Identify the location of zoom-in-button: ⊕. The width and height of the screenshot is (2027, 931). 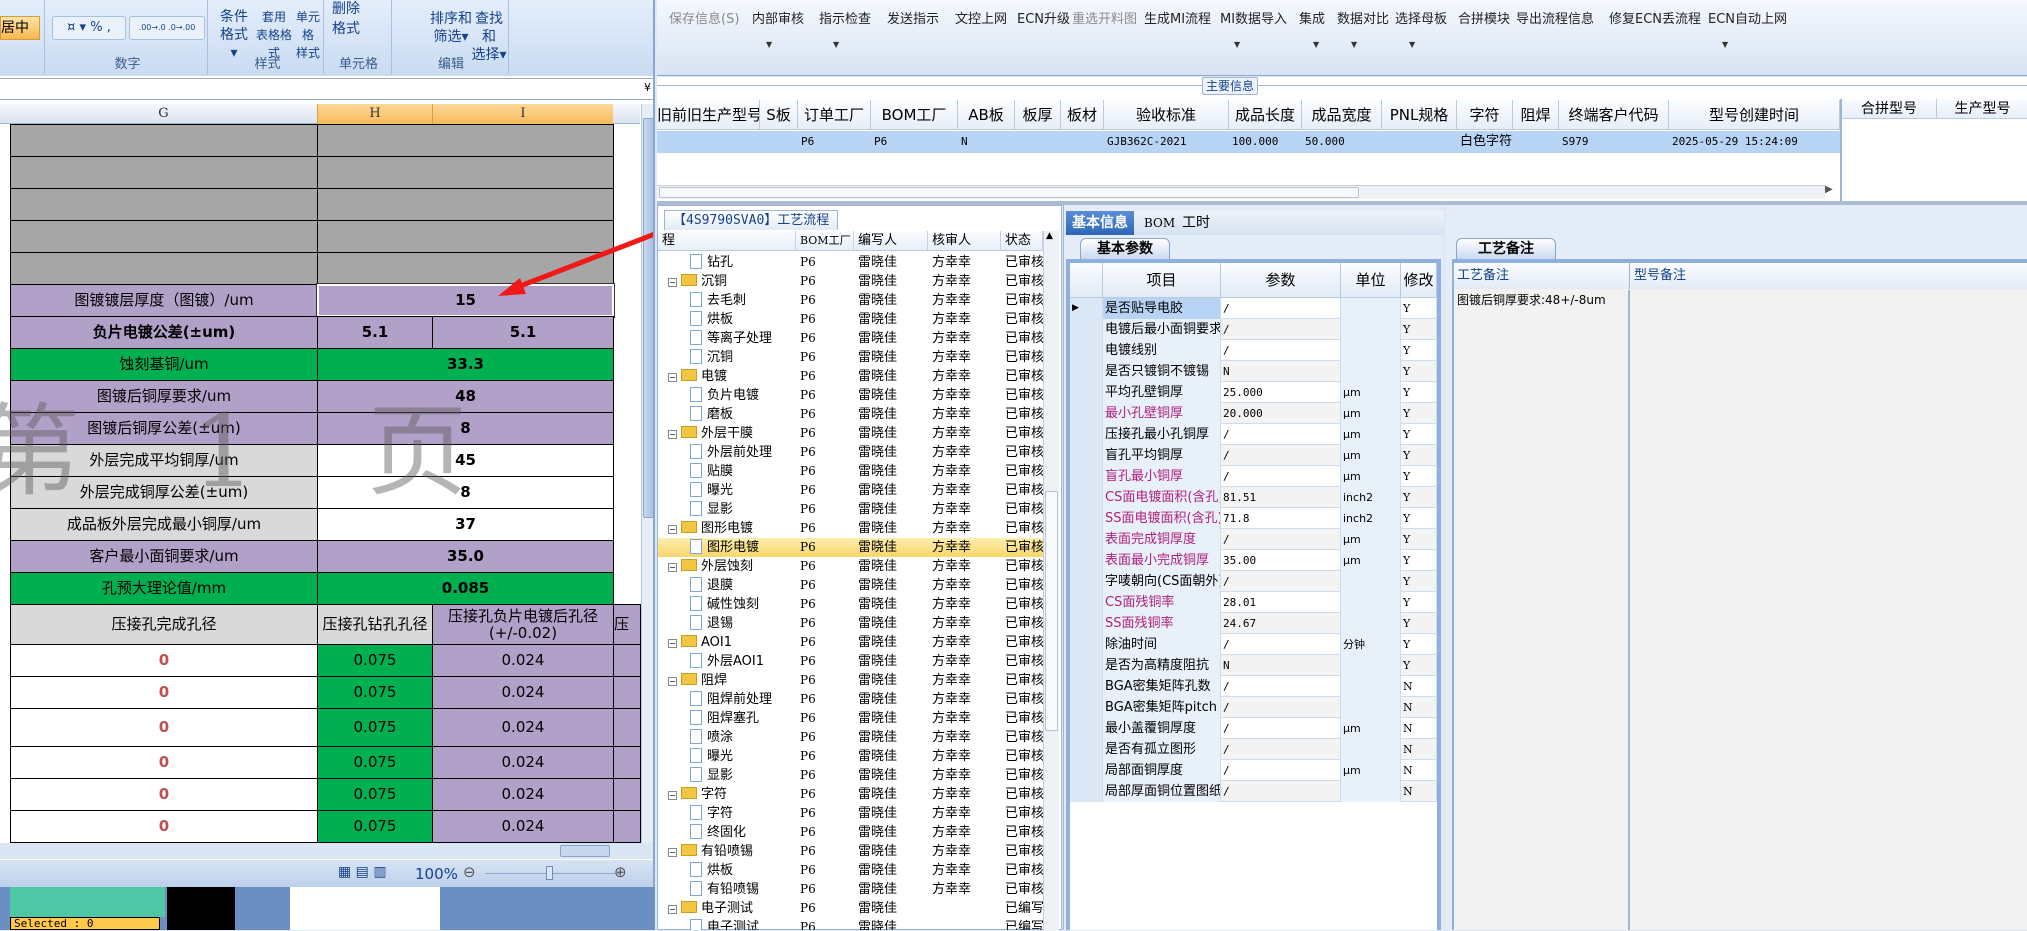
(620, 872).